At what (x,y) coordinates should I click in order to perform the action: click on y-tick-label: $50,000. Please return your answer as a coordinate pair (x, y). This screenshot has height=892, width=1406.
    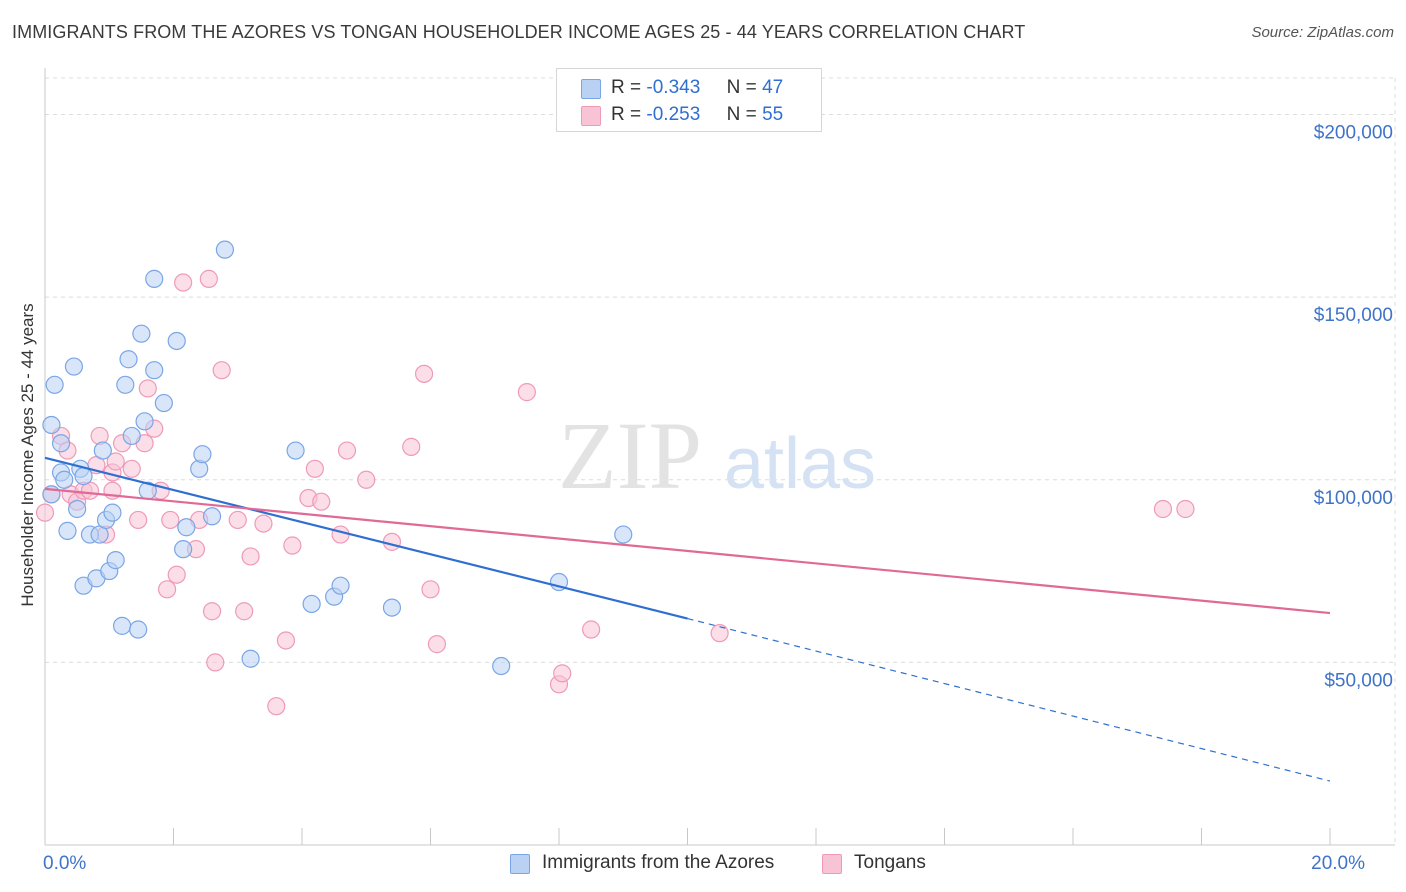
    Looking at the image, I should click on (1358, 680).